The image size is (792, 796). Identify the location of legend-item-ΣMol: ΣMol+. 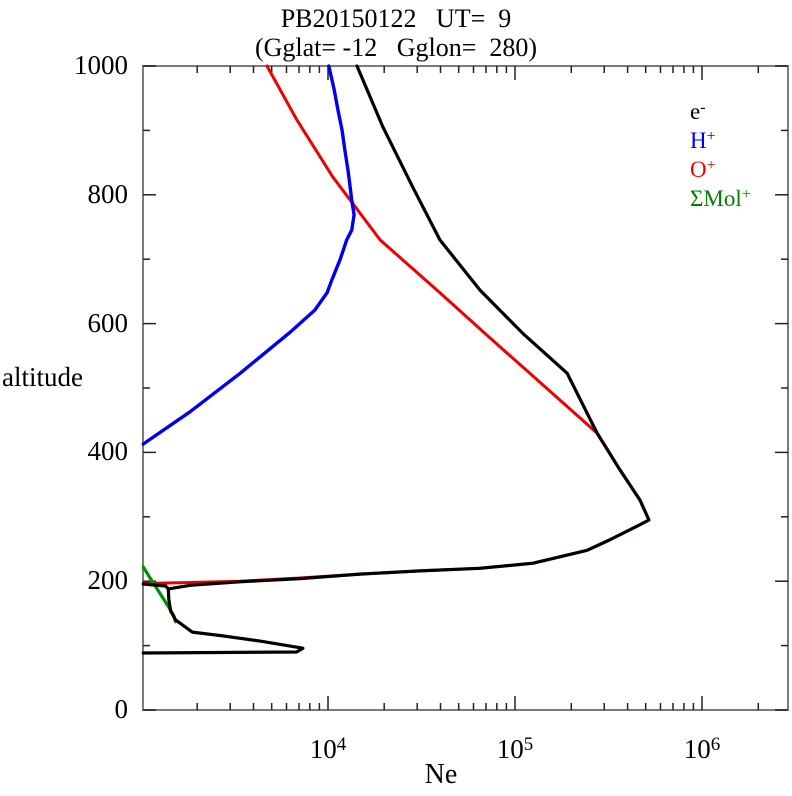
(720, 198).